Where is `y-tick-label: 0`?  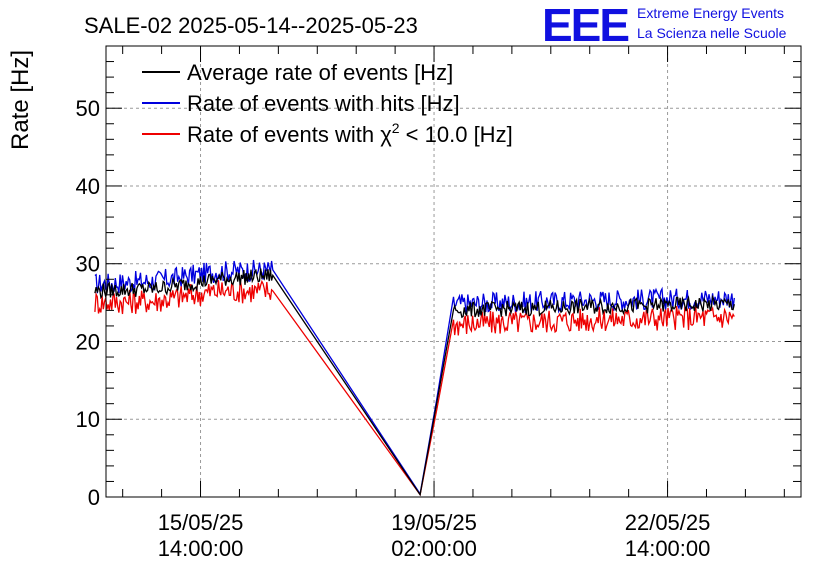
y-tick-label: 0 is located at coordinates (94, 497).